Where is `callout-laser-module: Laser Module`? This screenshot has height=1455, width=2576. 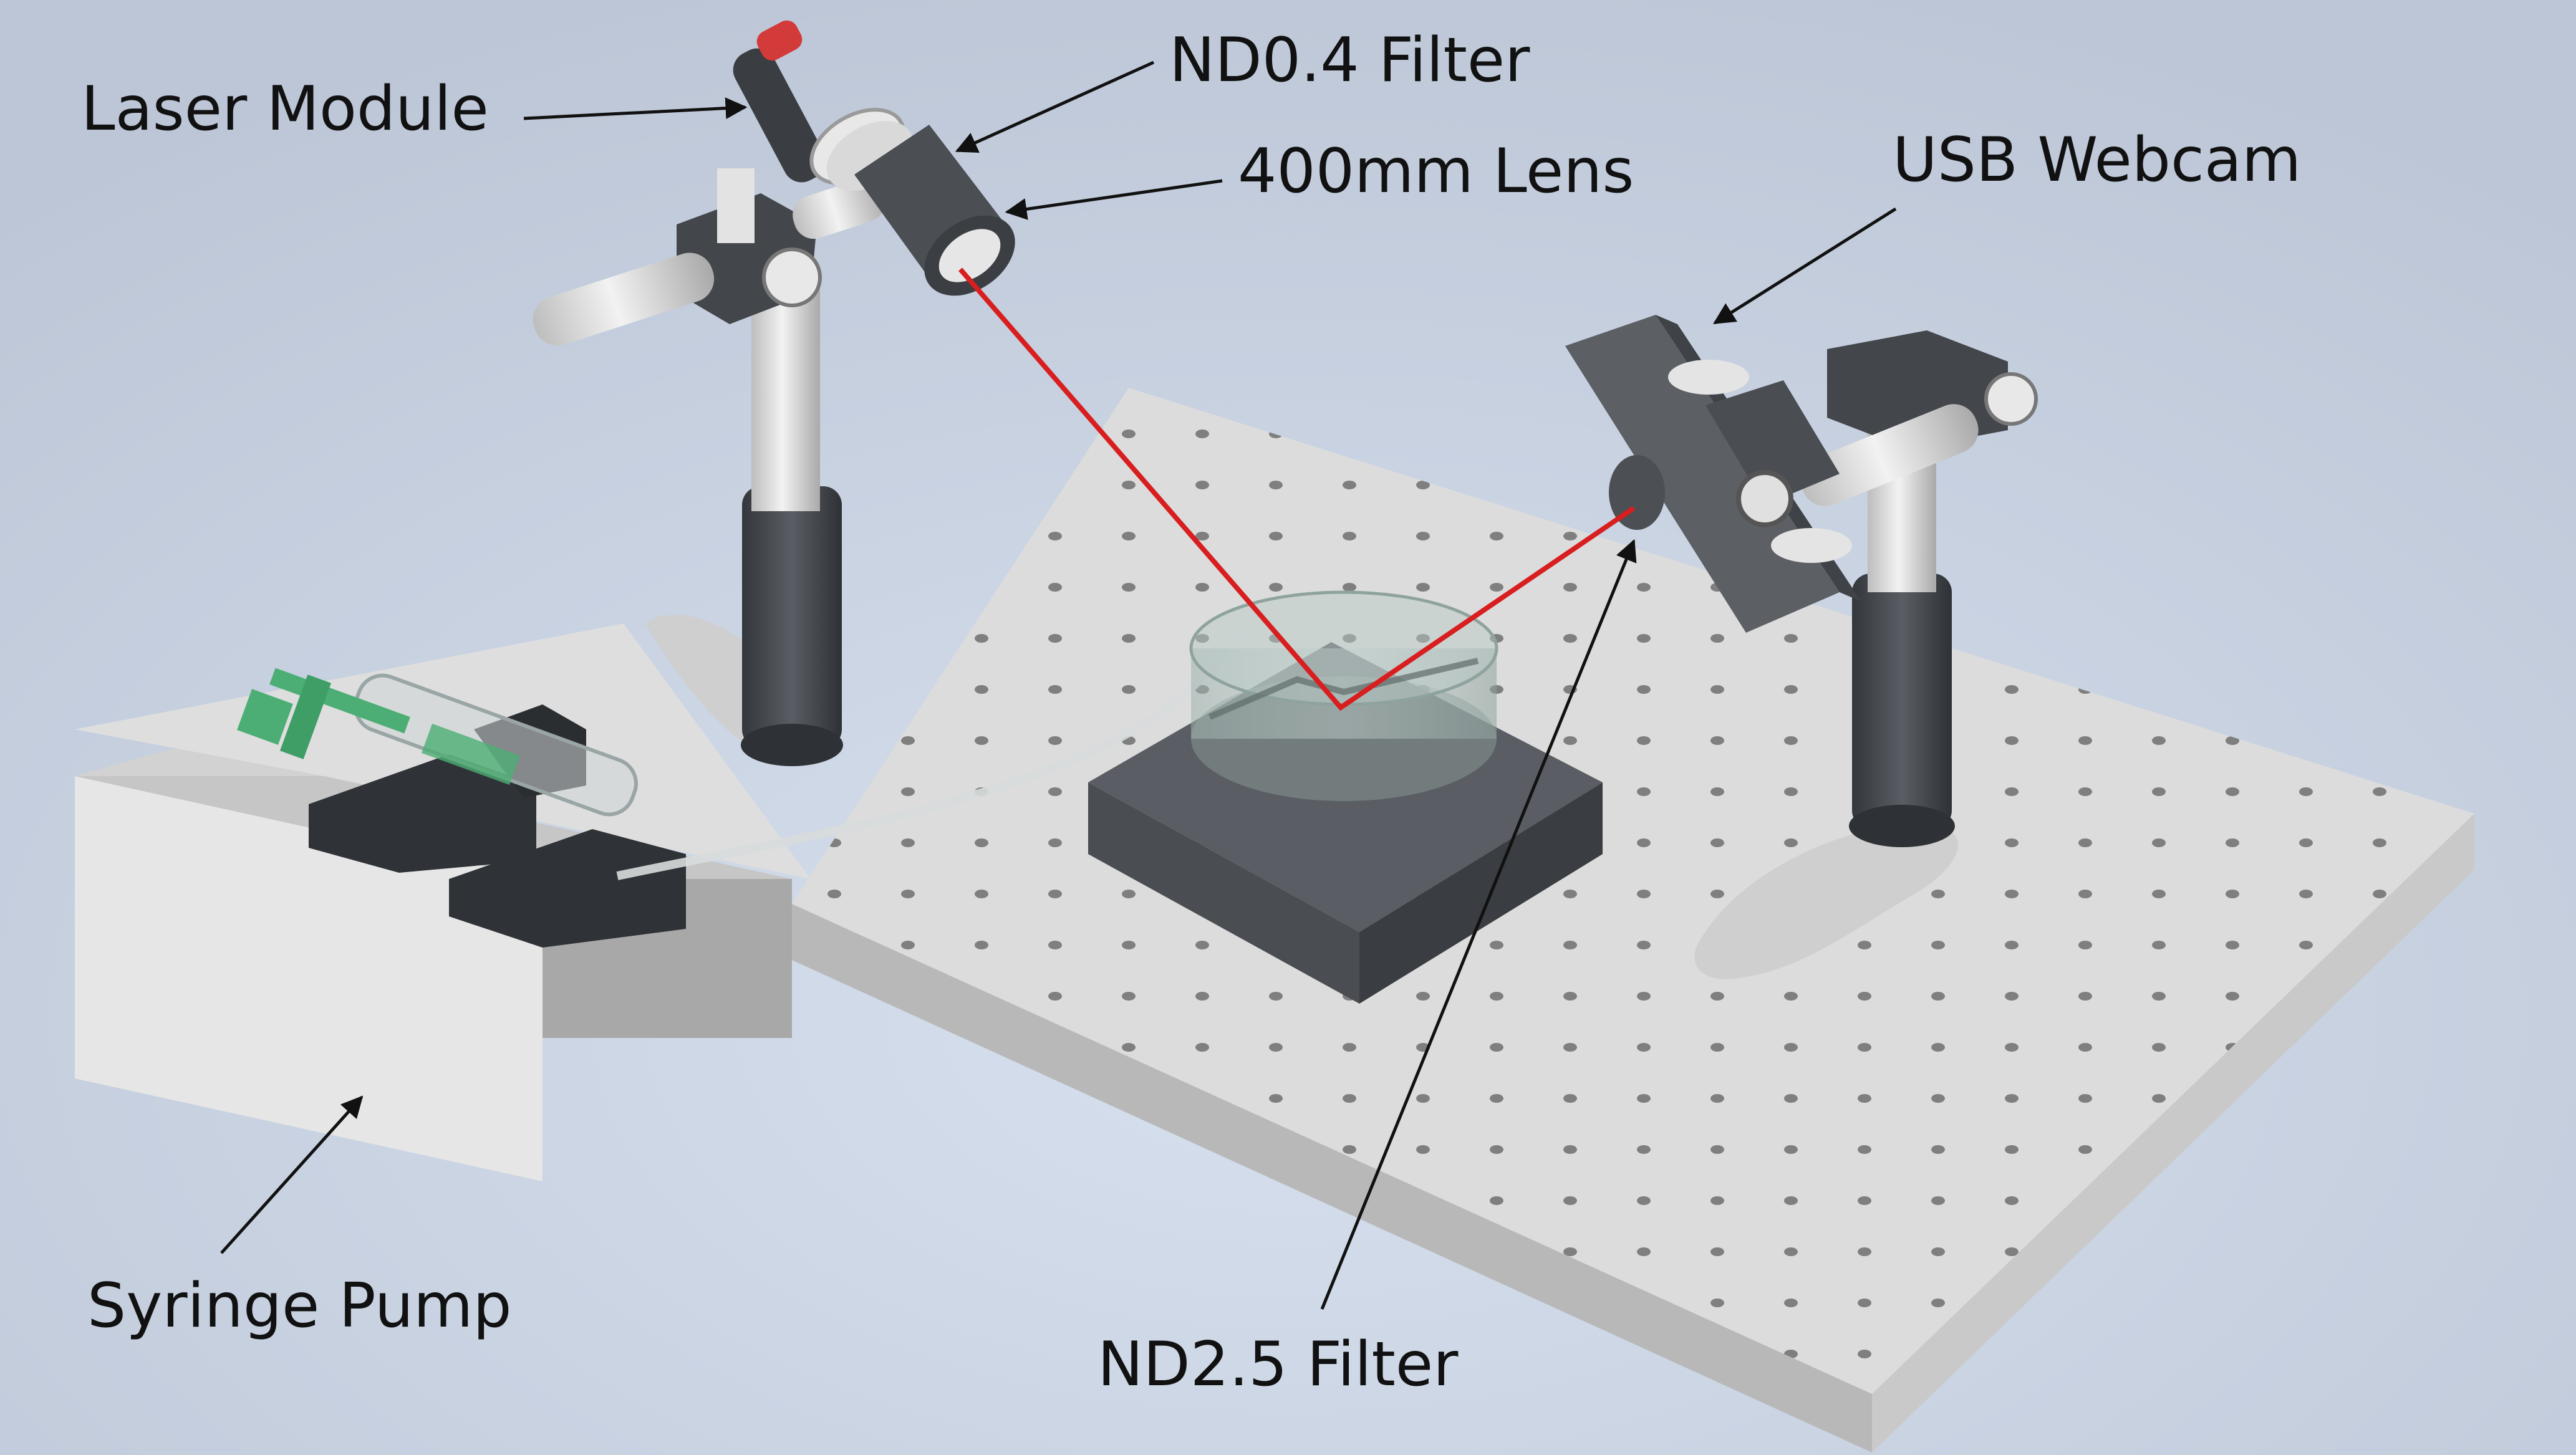
callout-laser-module: Laser Module is located at coordinates (414, 109).